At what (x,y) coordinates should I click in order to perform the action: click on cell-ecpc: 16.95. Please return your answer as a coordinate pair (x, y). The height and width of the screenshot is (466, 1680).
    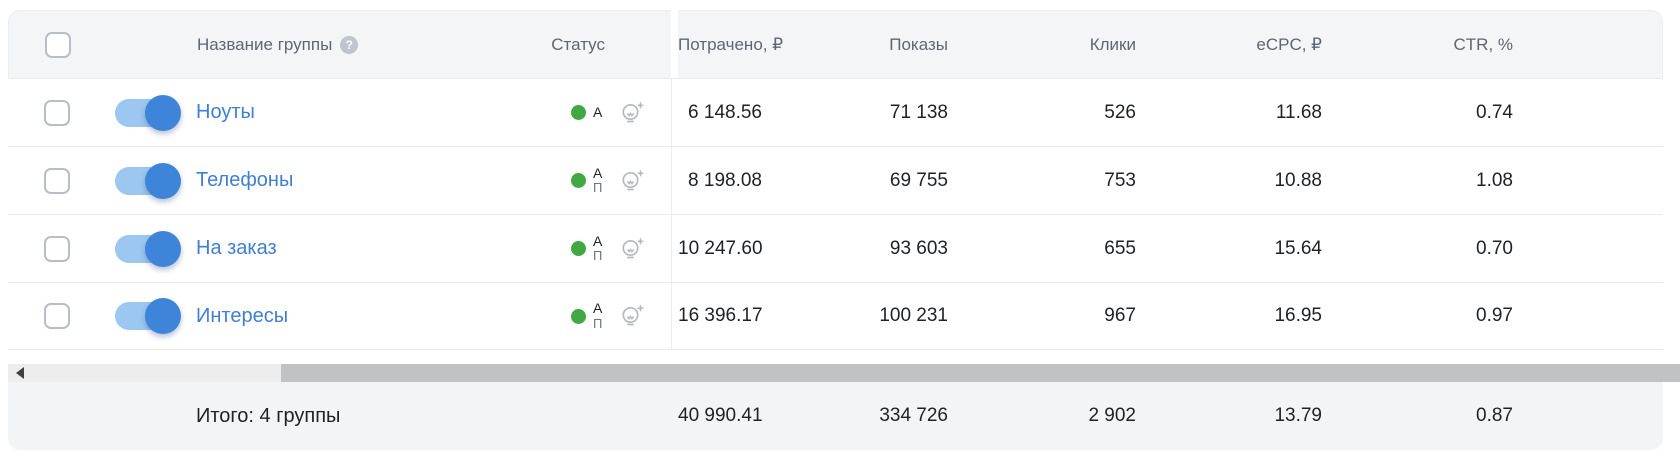
    Looking at the image, I should click on (1298, 315).